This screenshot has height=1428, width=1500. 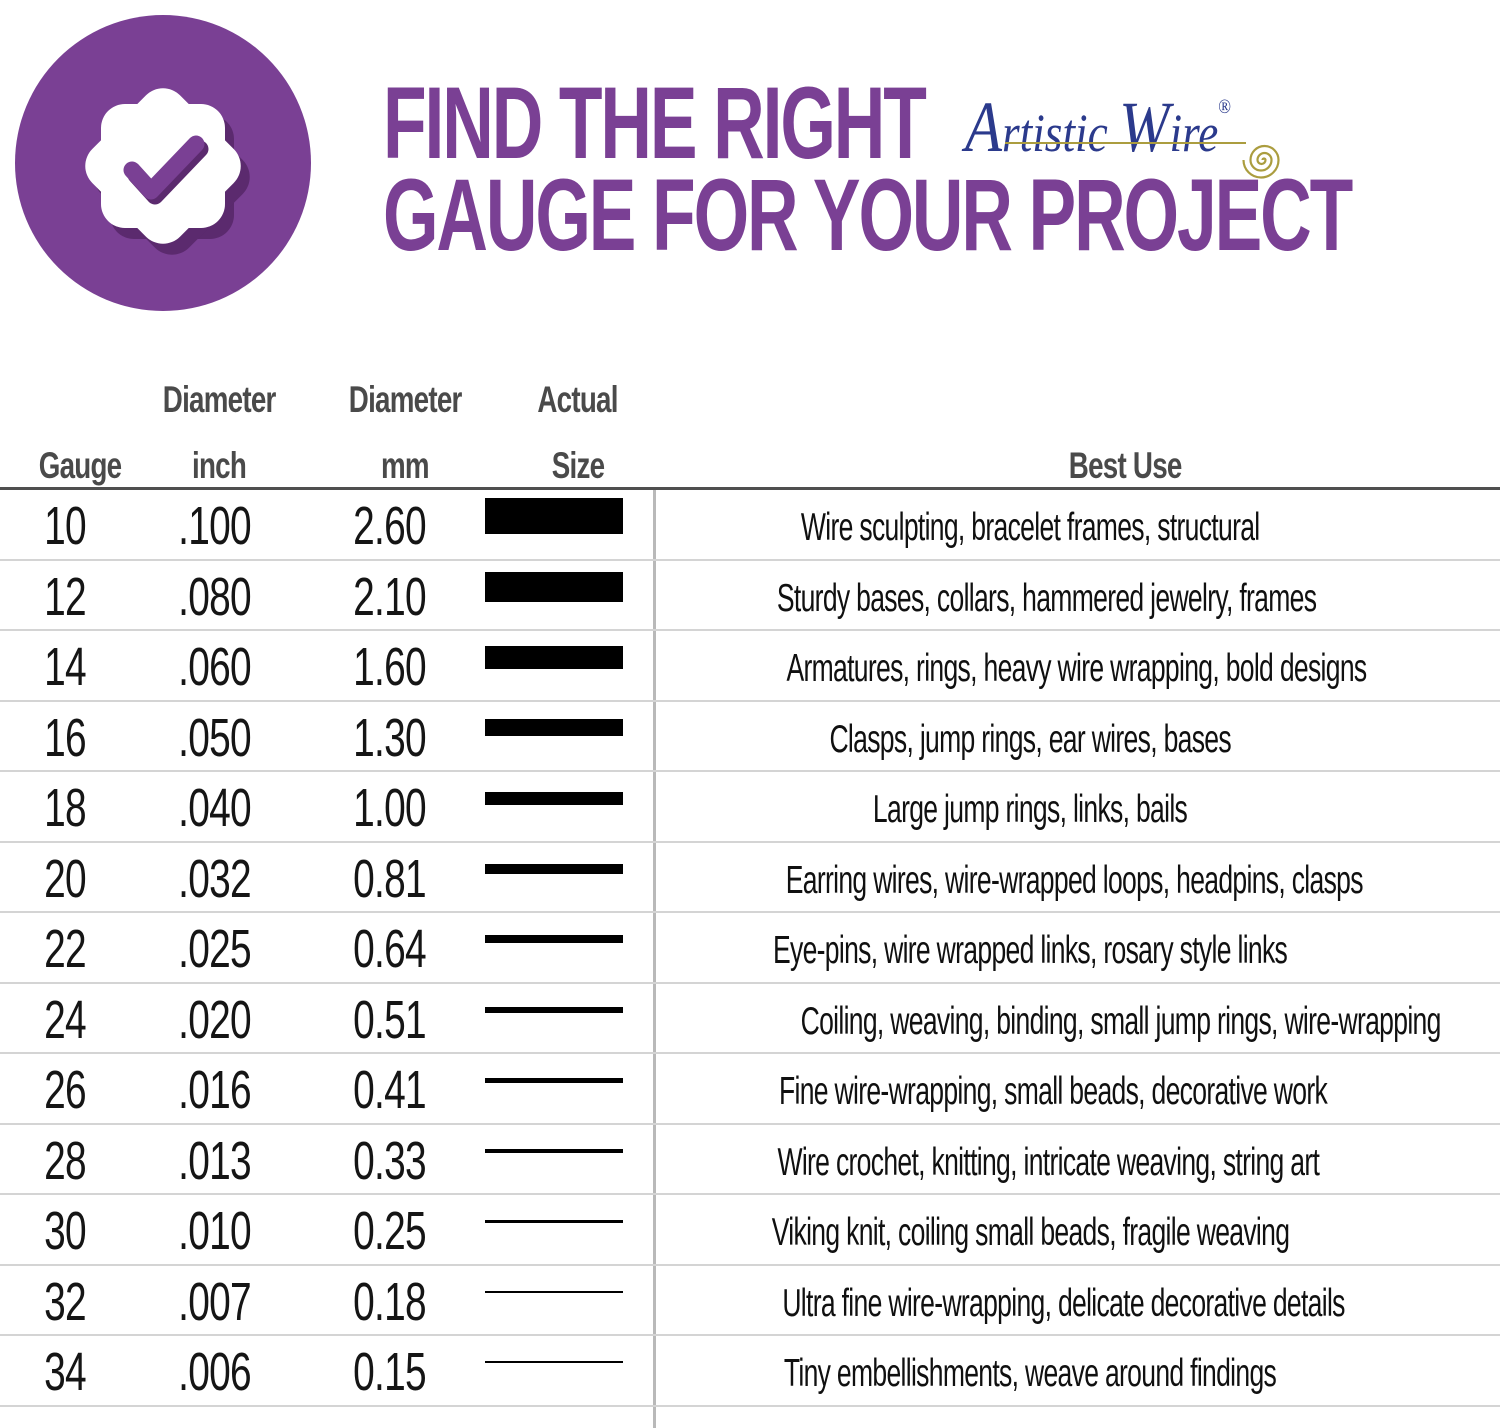 I want to click on diameter-inch-cell: .025, so click(x=215, y=949).